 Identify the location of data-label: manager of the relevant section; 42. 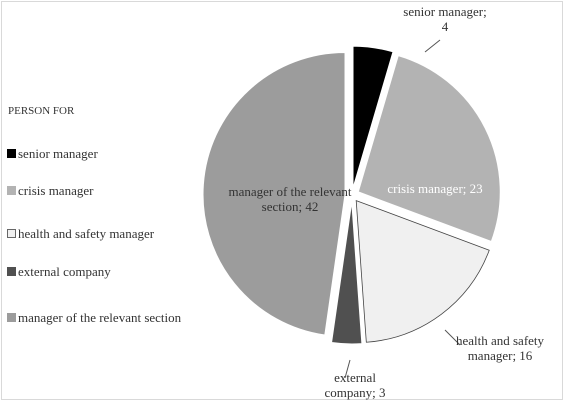
(290, 199).